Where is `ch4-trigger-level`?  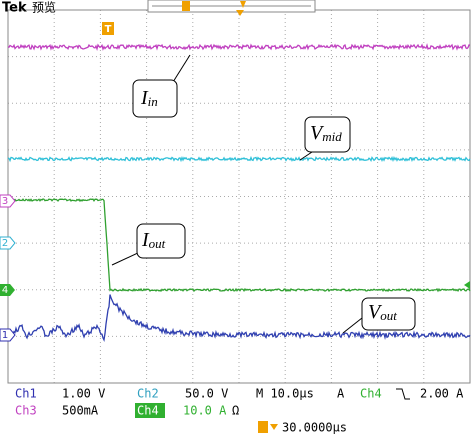
ch4-trigger-level is located at coordinates (467, 285).